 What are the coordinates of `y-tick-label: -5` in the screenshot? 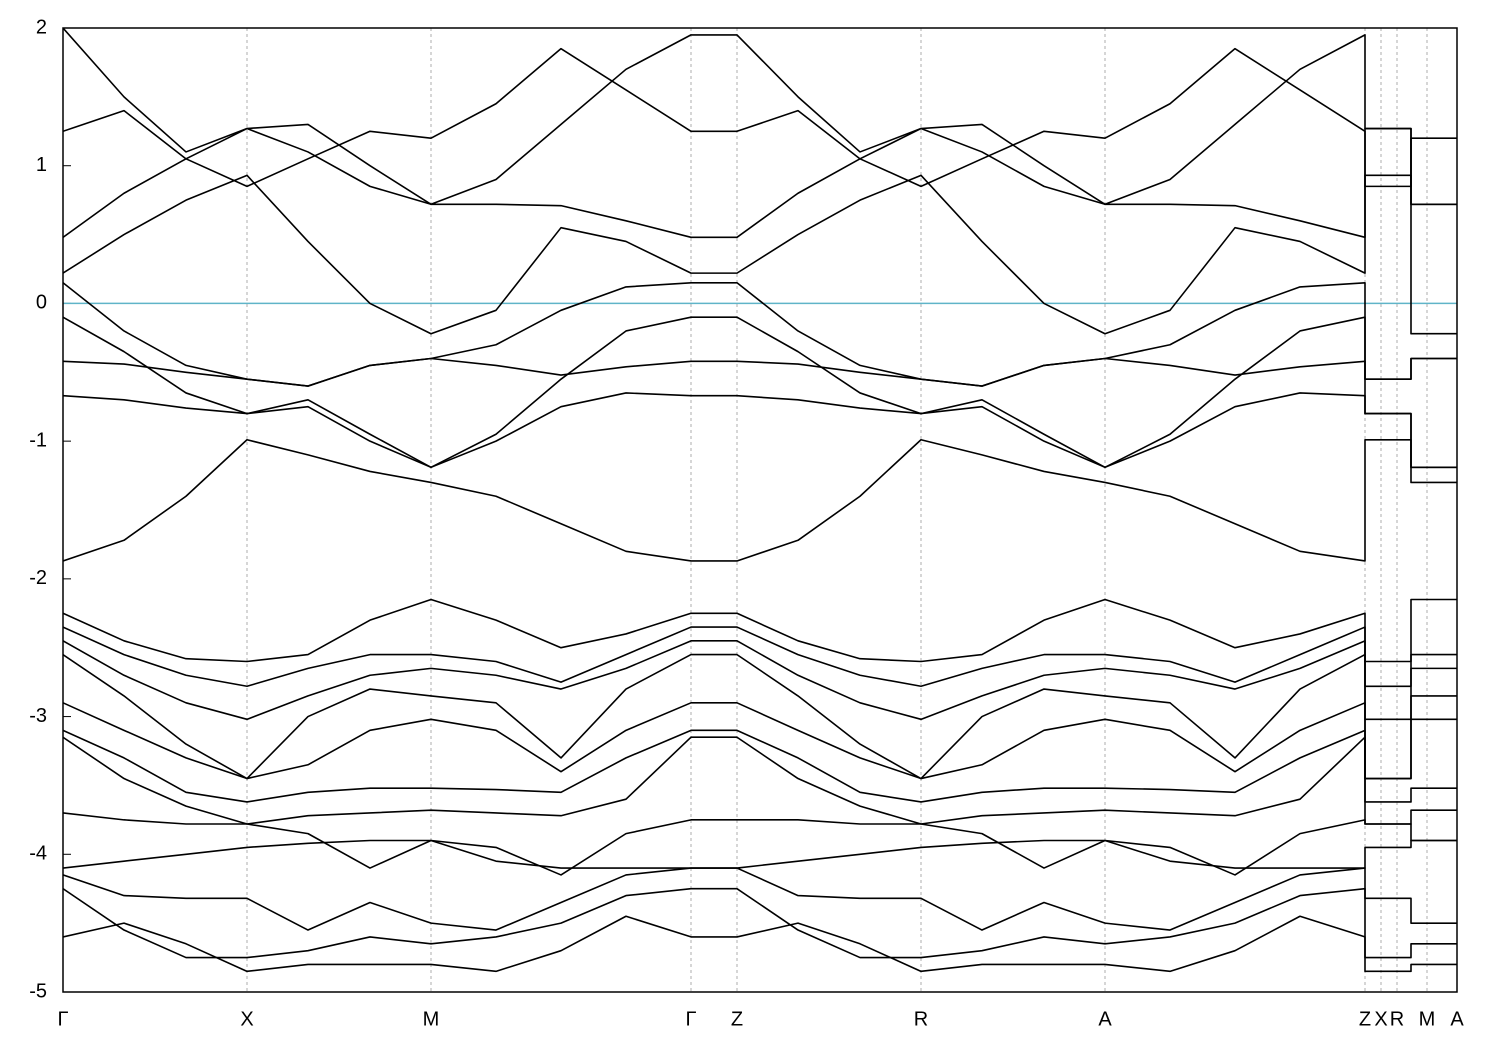 It's located at (38, 991).